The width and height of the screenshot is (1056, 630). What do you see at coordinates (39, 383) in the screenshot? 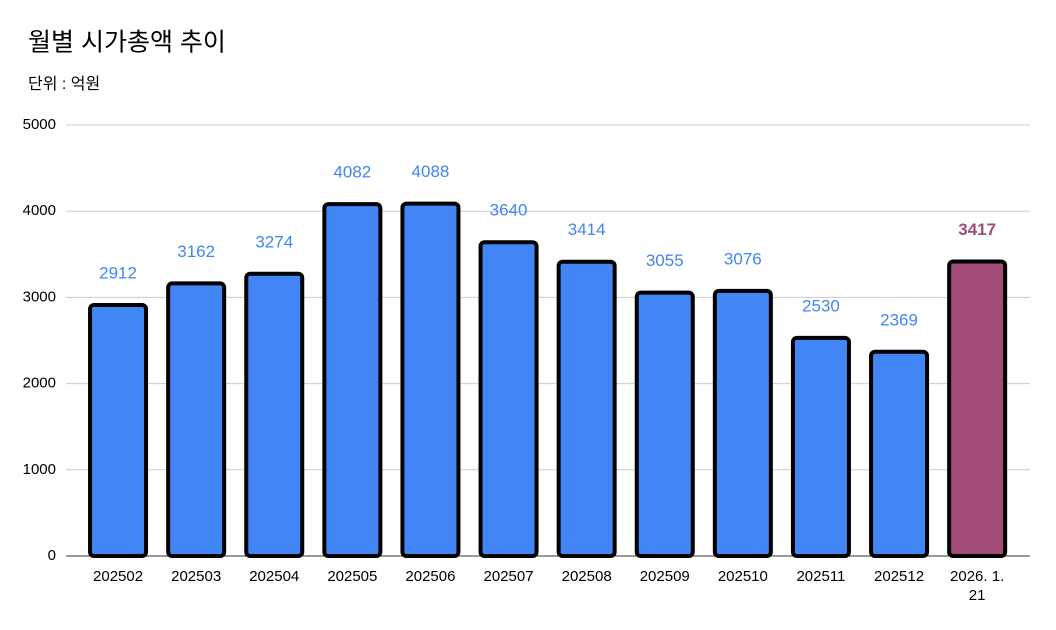
I see `y-tick-label: 2000` at bounding box center [39, 383].